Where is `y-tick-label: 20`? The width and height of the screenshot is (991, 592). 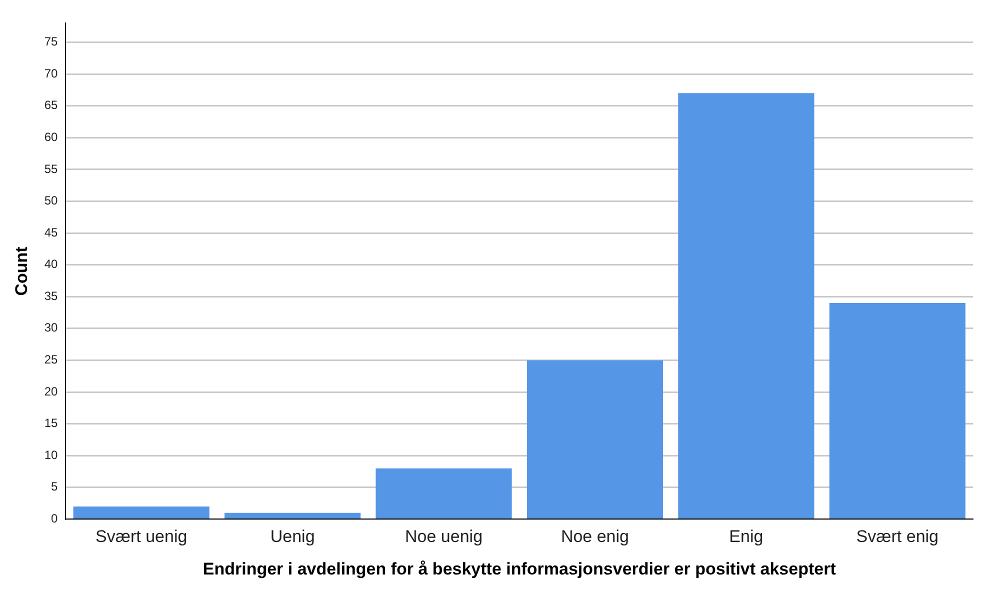 y-tick-label: 20 is located at coordinates (51, 391).